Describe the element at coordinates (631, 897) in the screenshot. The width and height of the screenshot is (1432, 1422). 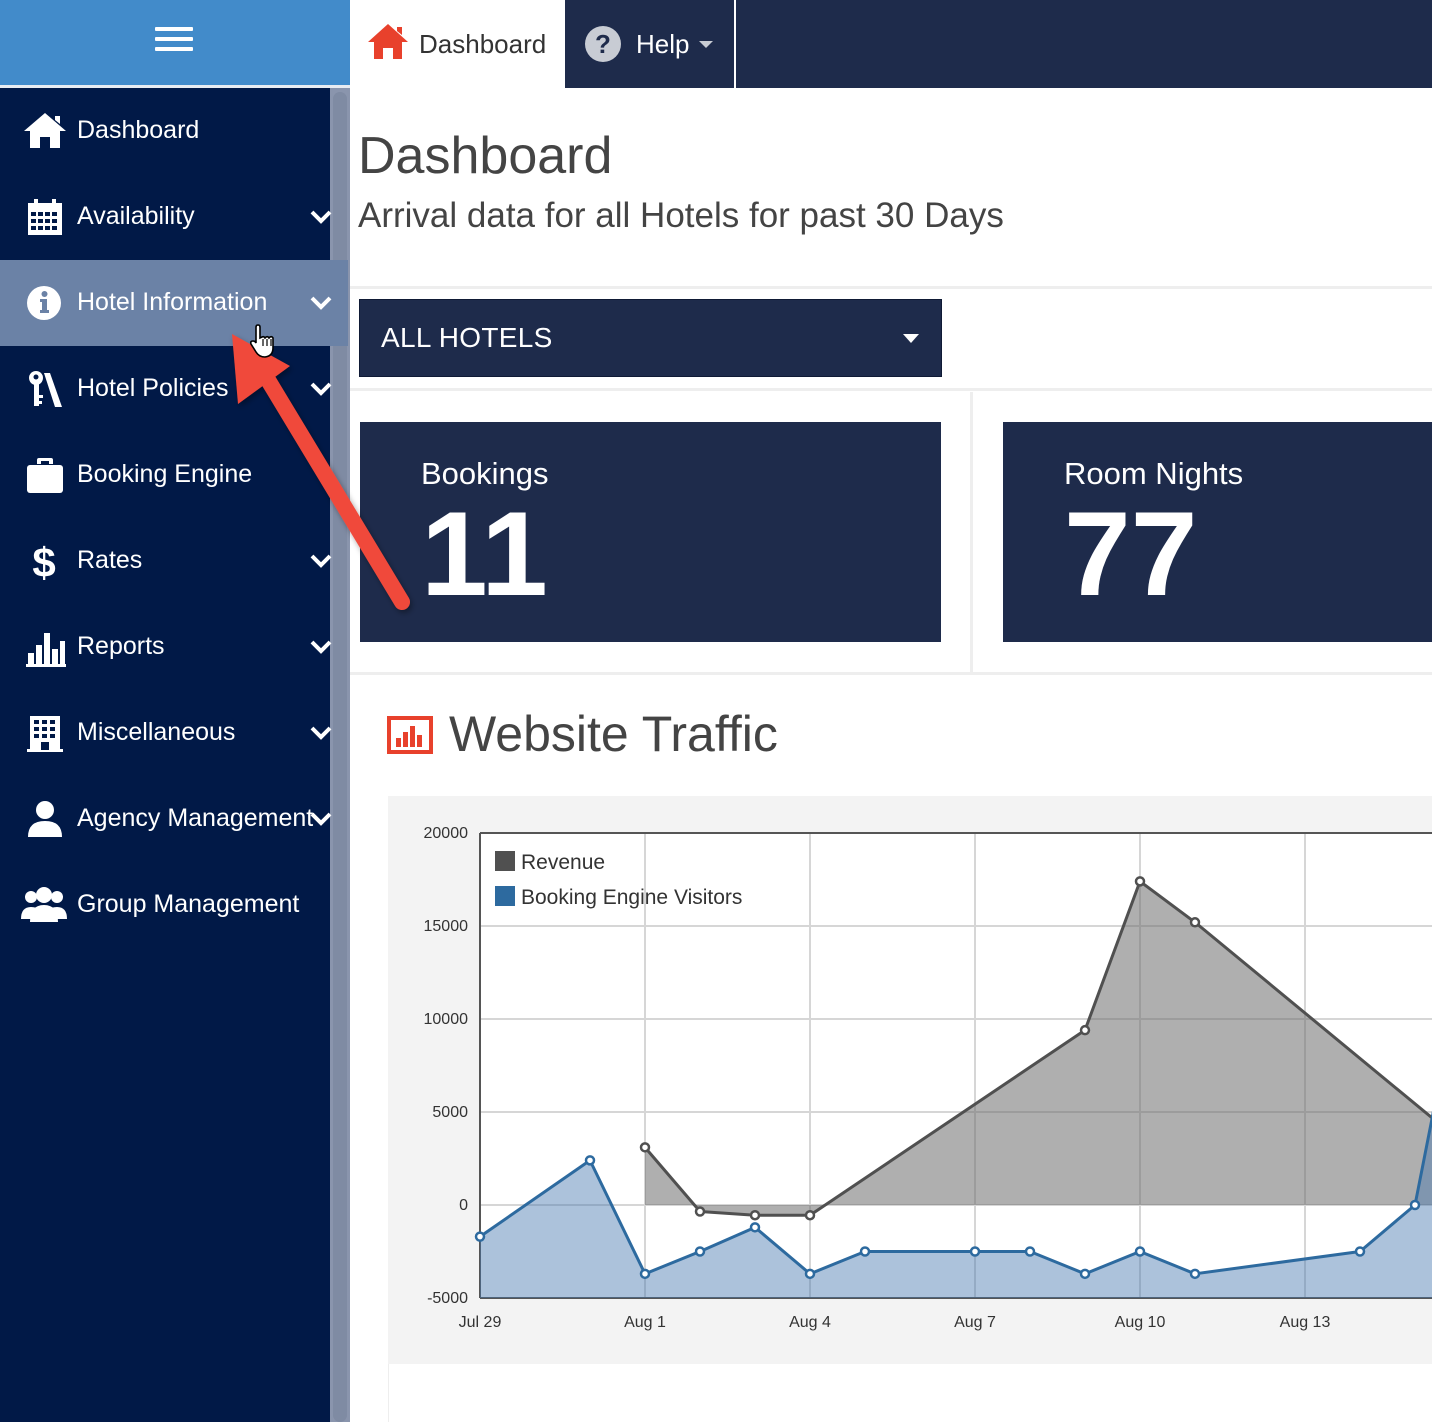
I see `legend-label: Booking Engine Visitors` at that location.